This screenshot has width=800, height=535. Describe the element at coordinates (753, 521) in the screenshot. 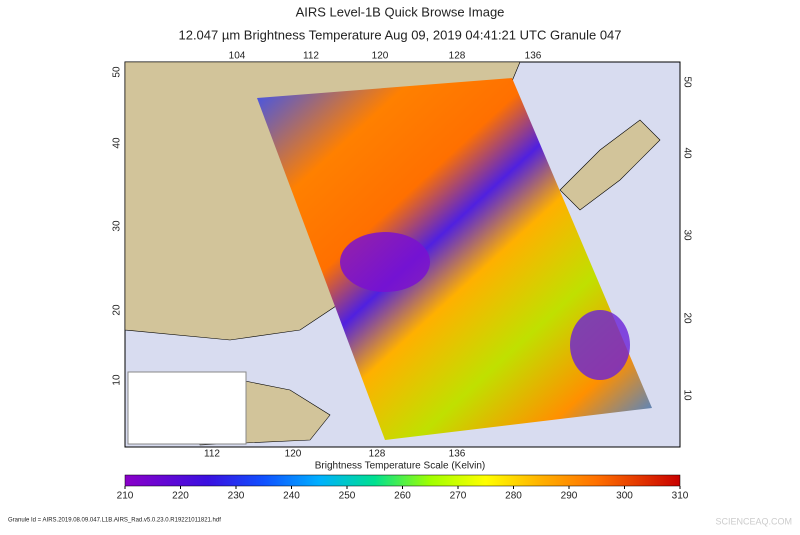

I see `watermark: SCIENCEAQ.COM` at that location.